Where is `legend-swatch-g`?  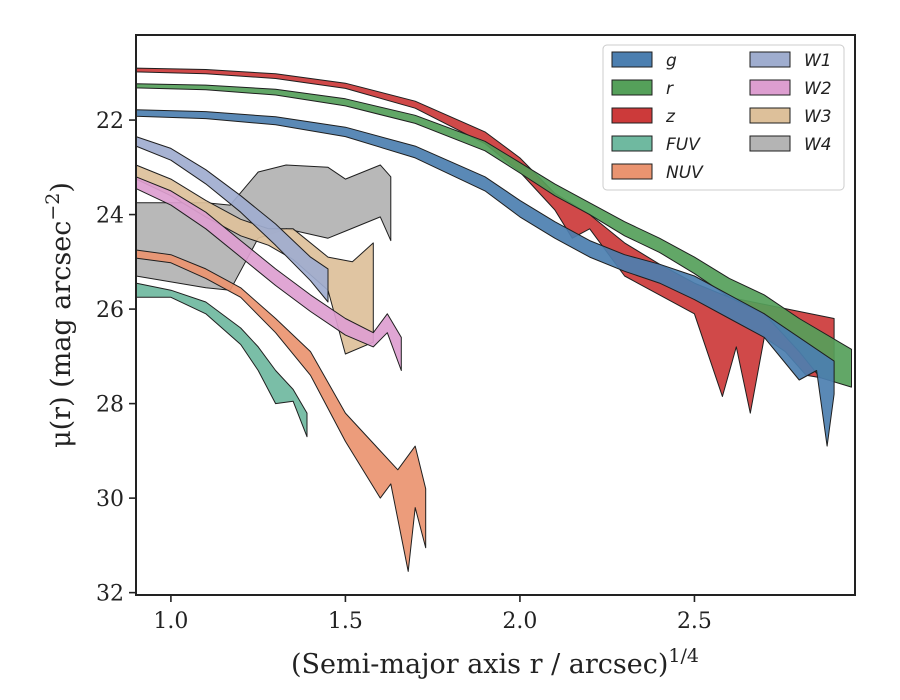
legend-swatch-g is located at coordinates (632, 59).